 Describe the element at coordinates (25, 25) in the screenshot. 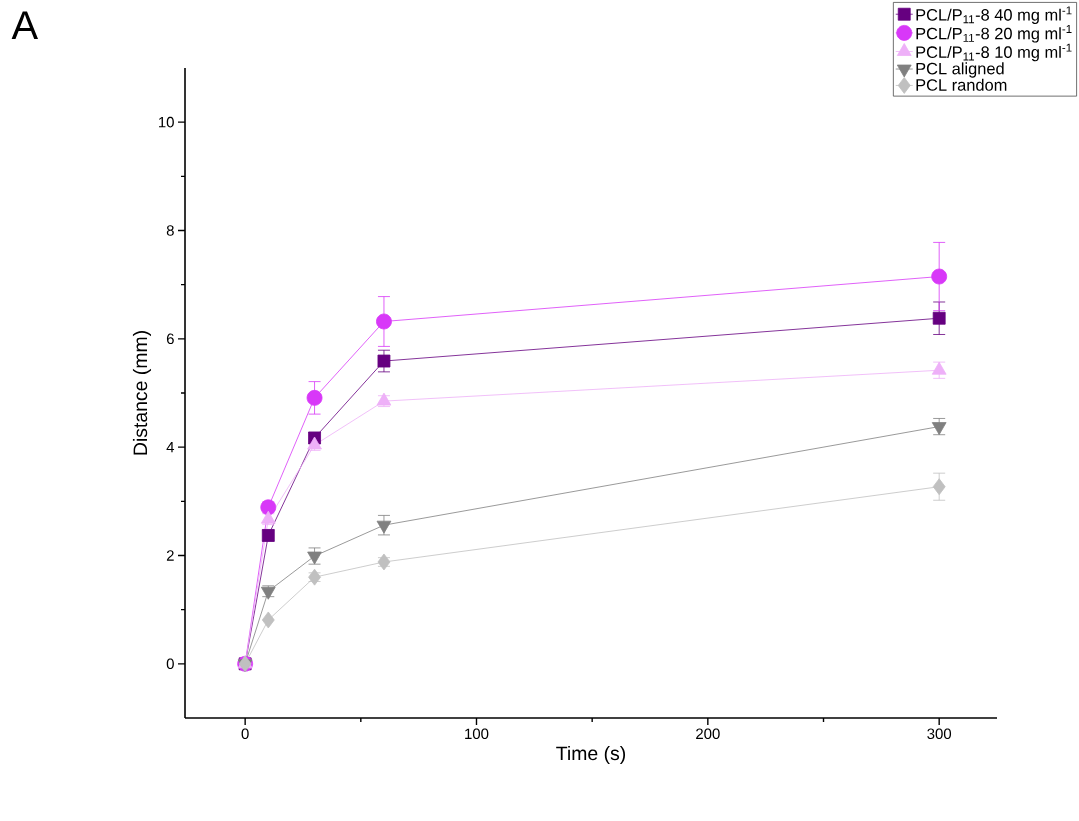

I see `text: A` at that location.